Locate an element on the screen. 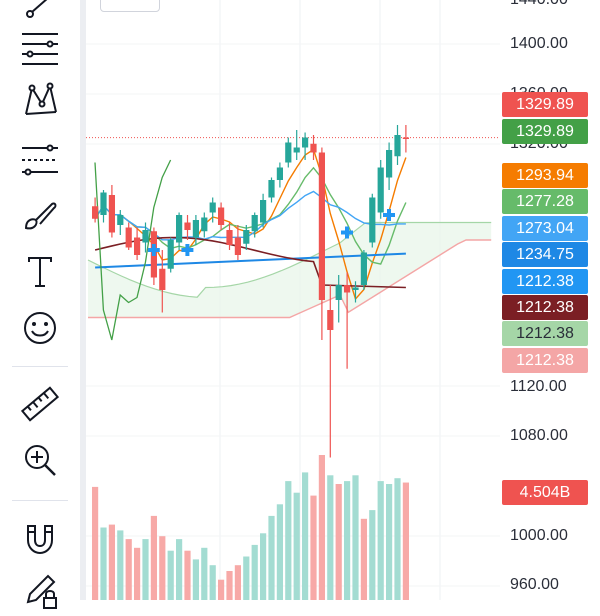 This screenshot has width=600, height=616. fib-retracement-icon is located at coordinates (40, 49).